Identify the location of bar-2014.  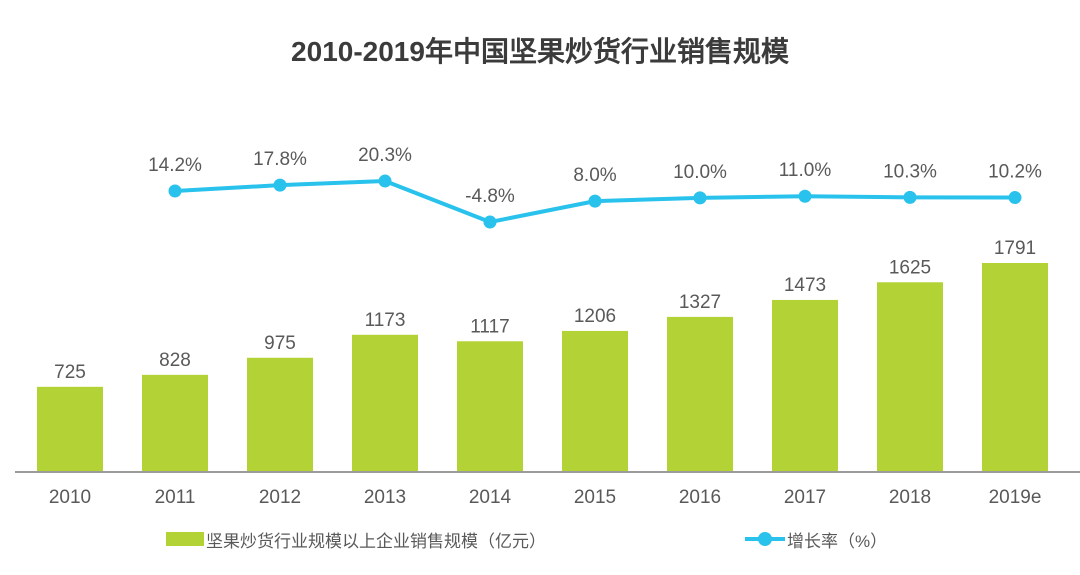
(490, 406).